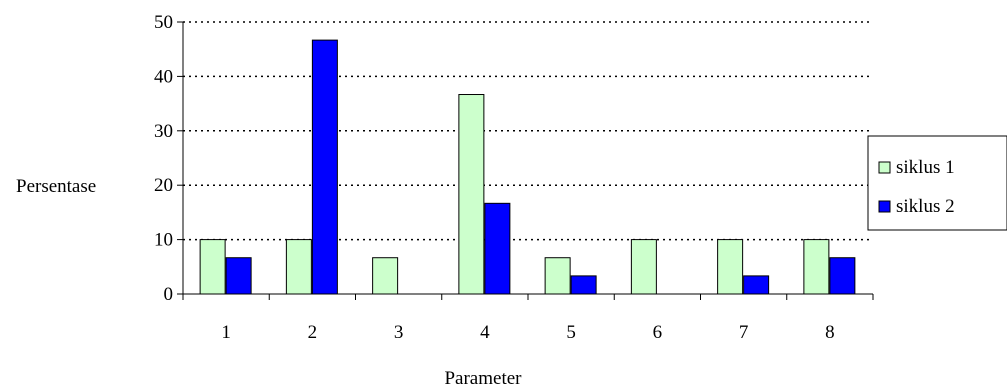  What do you see at coordinates (226, 332) in the screenshot?
I see `x-tick-label: 1` at bounding box center [226, 332].